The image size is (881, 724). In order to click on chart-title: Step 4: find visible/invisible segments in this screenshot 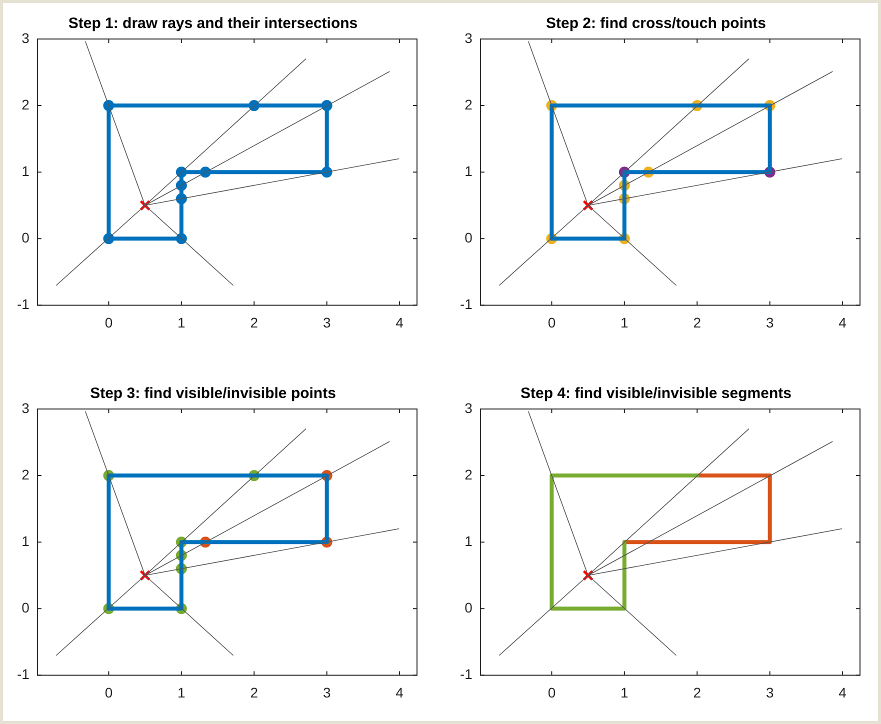, I will do `click(656, 393)`.